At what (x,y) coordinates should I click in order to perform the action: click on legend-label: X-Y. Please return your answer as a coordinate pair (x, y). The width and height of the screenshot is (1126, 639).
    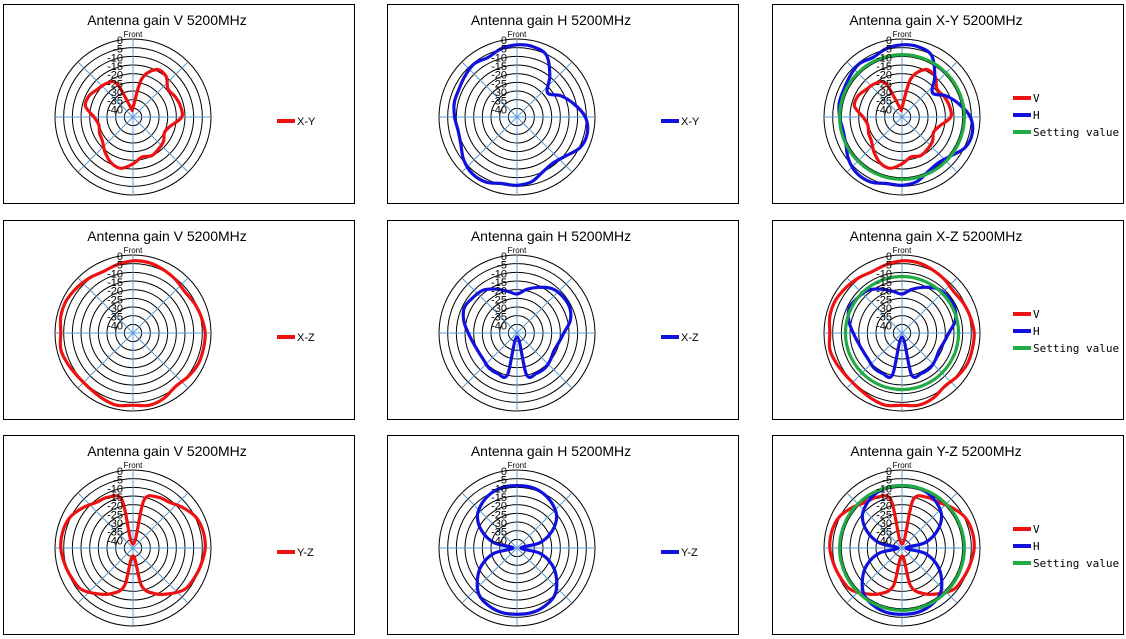
    Looking at the image, I should click on (690, 122).